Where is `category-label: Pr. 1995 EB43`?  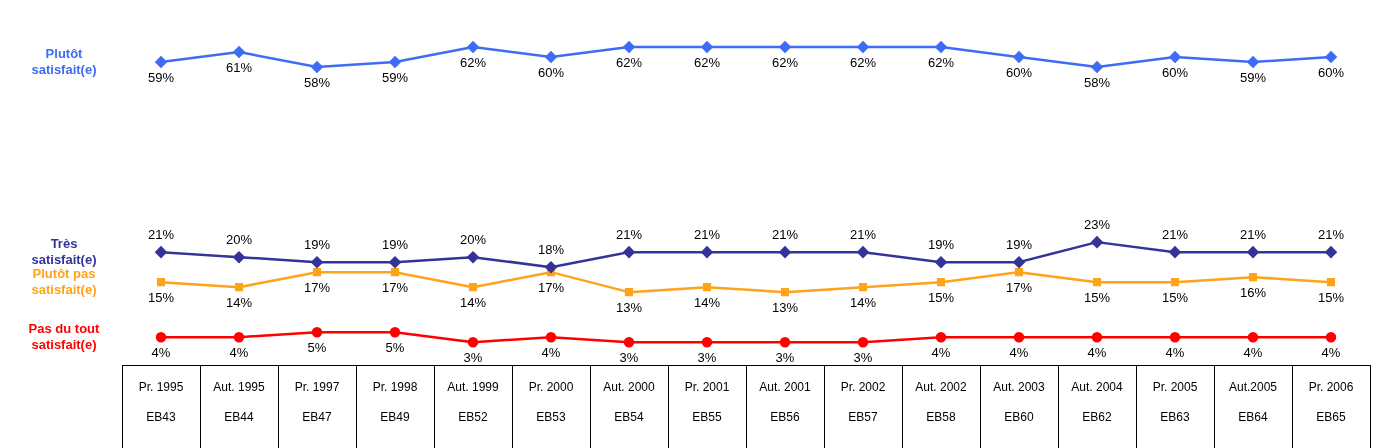
category-label: Pr. 1995 EB43 is located at coordinates (161, 402).